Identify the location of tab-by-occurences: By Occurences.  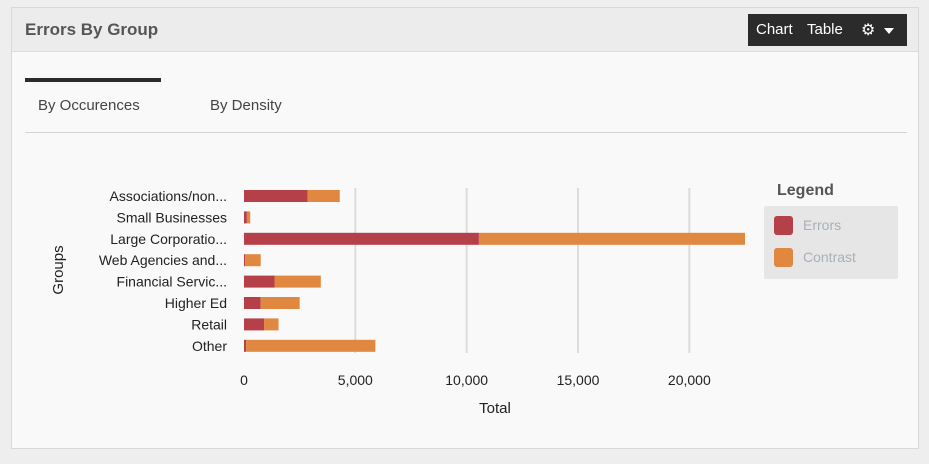
(89, 105).